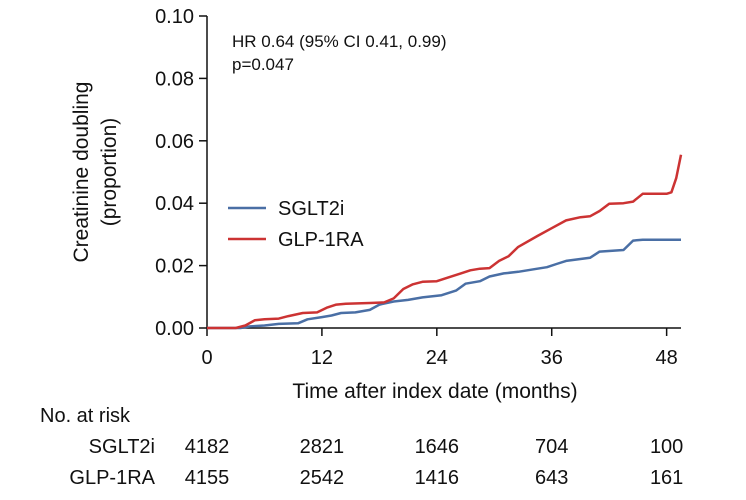 The image size is (746, 500). Describe the element at coordinates (552, 358) in the screenshot. I see `x-tick-label: 36` at that location.